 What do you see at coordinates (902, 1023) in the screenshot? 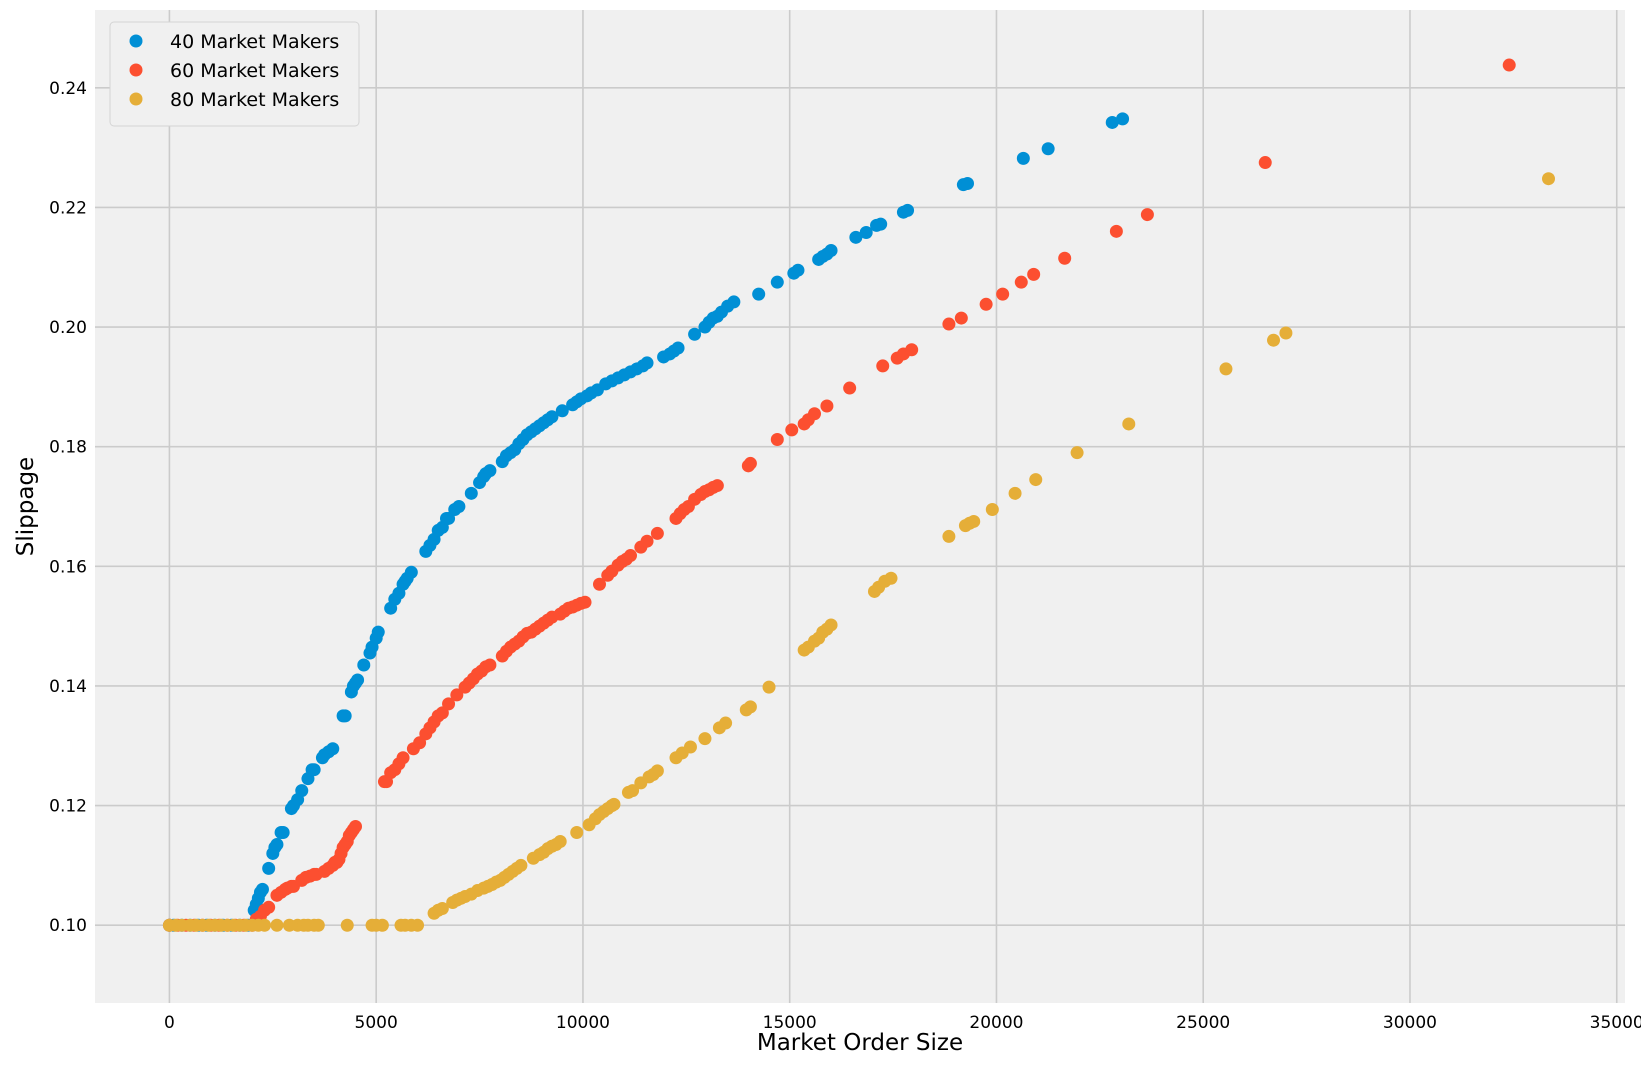
I see `x-axis-ticks: 0 5000 10000 15000 20000 25000 30000 35000` at bounding box center [902, 1023].